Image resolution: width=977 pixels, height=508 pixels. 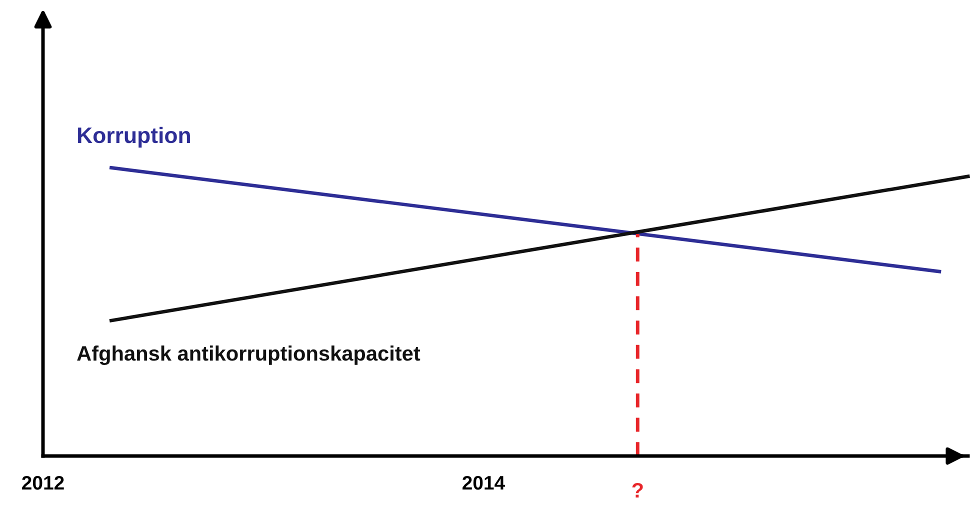 What do you see at coordinates (248, 355) in the screenshot?
I see `text: Afghansk antikorruptionskapacitet` at bounding box center [248, 355].